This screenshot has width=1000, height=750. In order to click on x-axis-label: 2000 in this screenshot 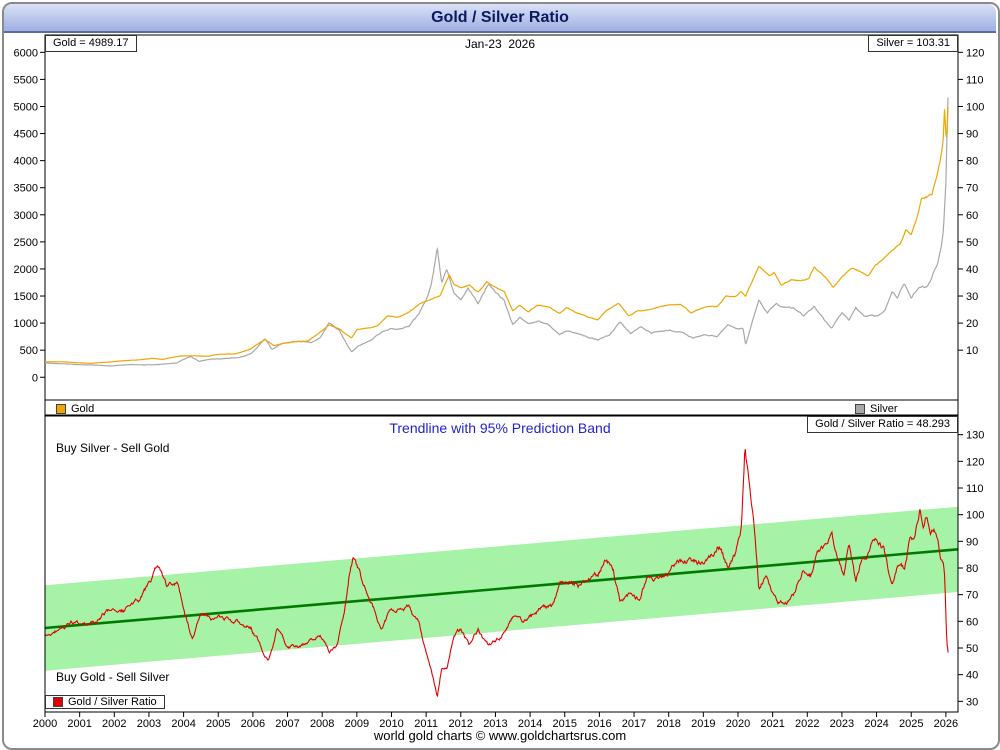, I will do `click(45, 724)`.